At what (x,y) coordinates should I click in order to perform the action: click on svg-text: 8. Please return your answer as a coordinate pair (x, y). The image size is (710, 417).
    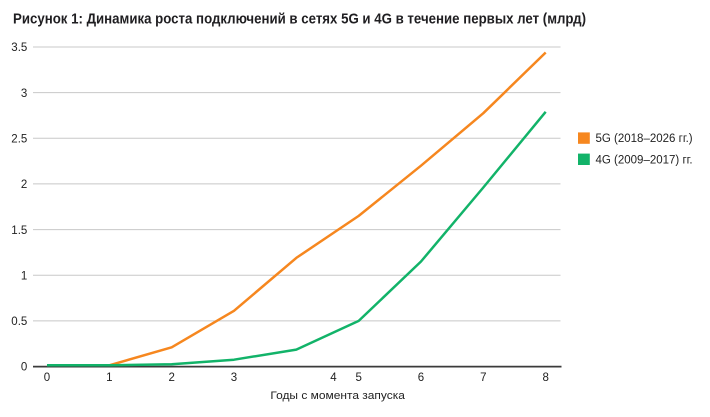
    Looking at the image, I should click on (545, 378).